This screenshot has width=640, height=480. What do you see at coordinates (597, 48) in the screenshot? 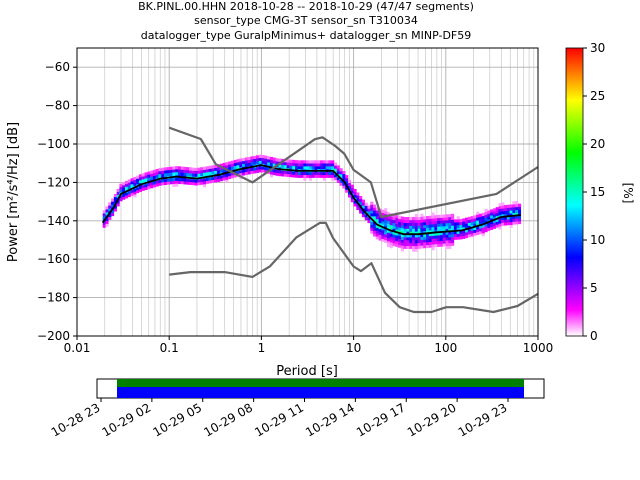
I see `colorbar-tick-label: 30` at bounding box center [597, 48].